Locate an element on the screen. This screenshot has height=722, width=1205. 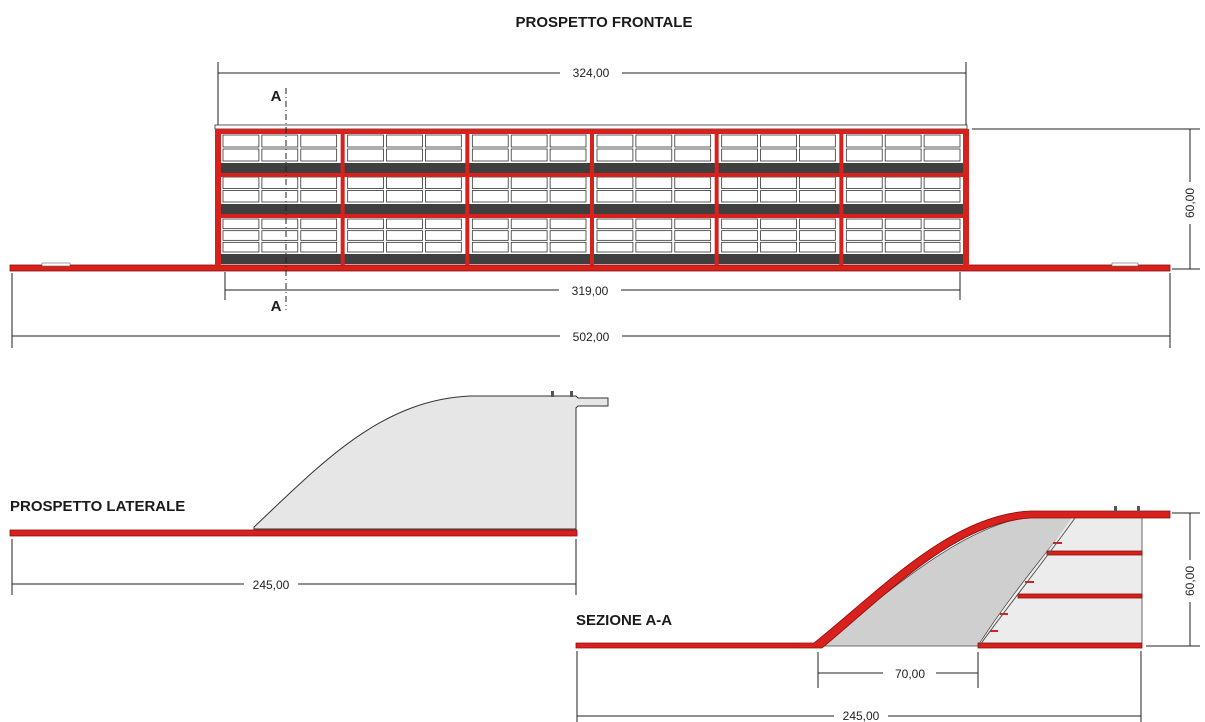
dimension-section-length: 245,00 is located at coordinates (859, 686).